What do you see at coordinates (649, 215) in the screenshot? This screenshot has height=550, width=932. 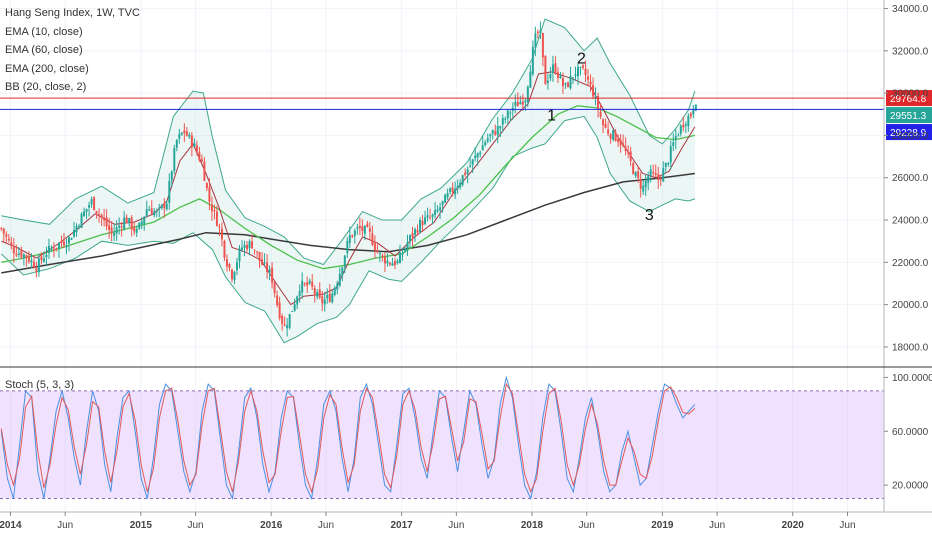 I see `wave-annotation: 3` at bounding box center [649, 215].